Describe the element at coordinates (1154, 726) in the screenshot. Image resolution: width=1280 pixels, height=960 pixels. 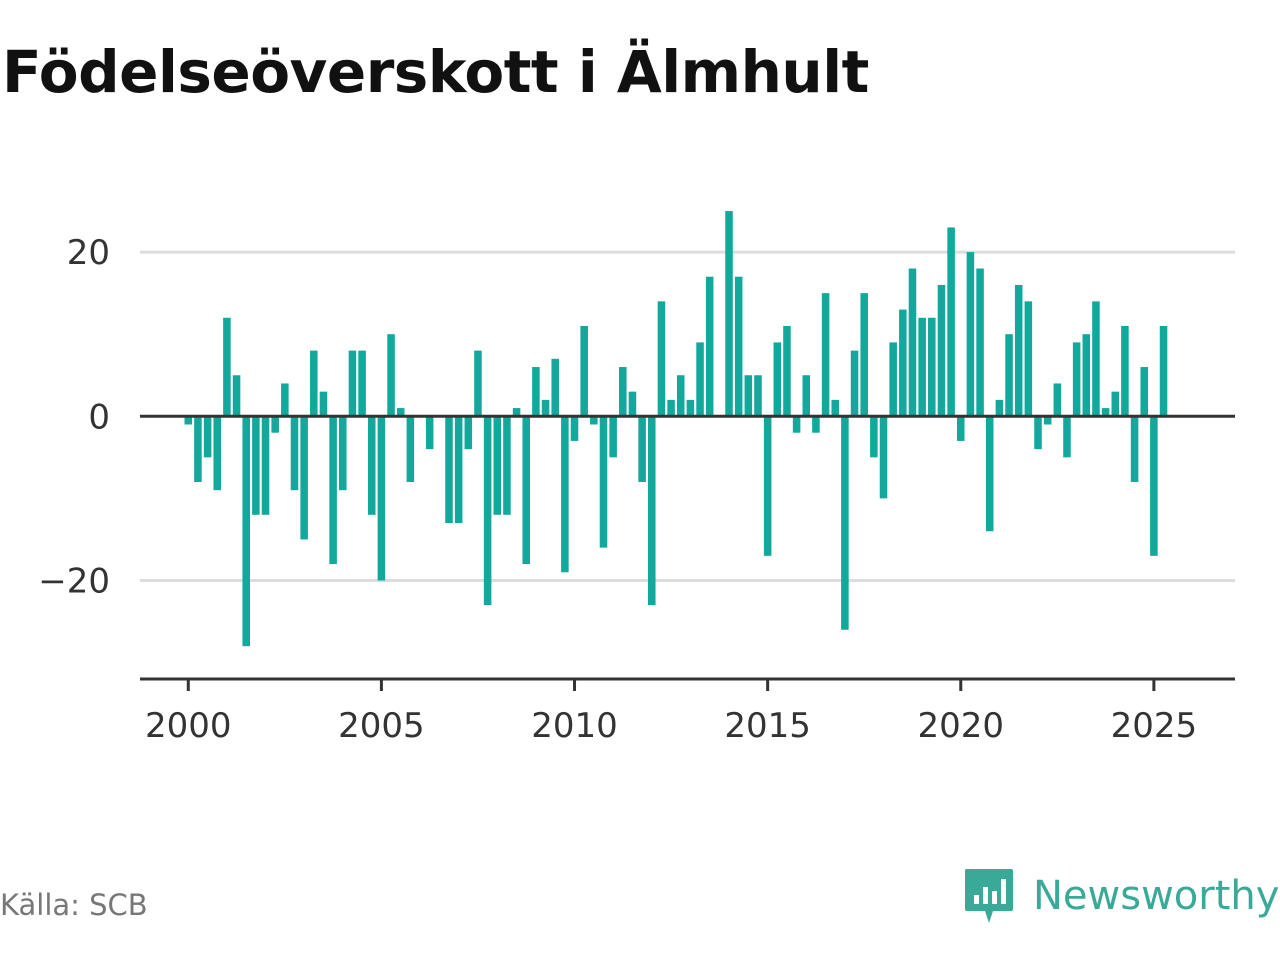
I see `x-tick-label: 2025` at that location.